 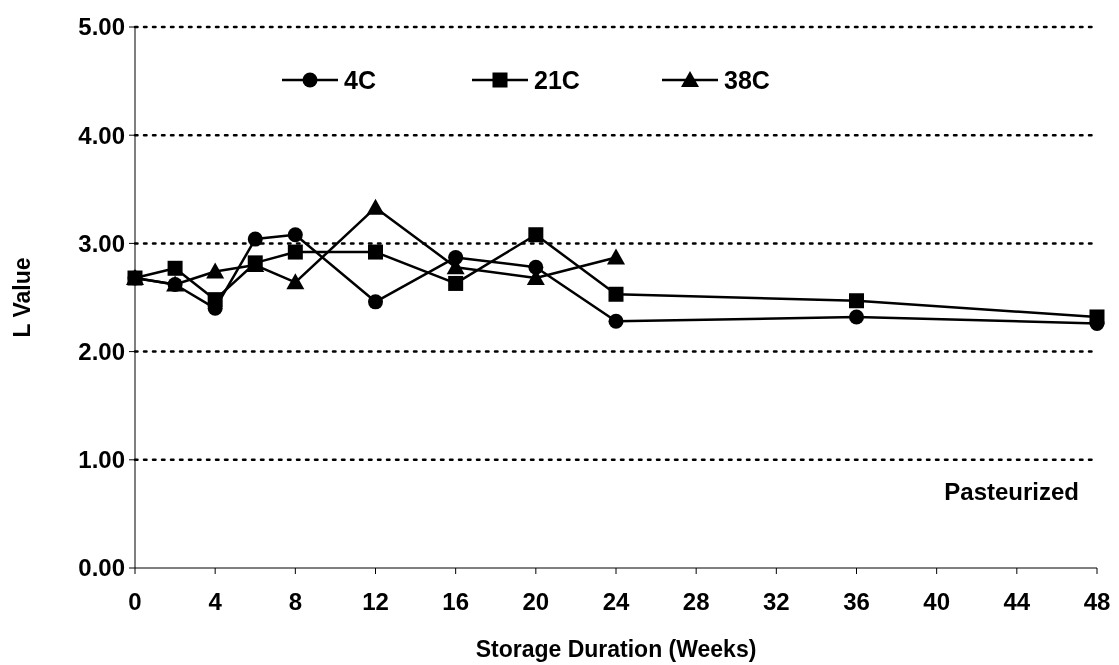 I want to click on x-tick-label: 40, so click(x=937, y=601).